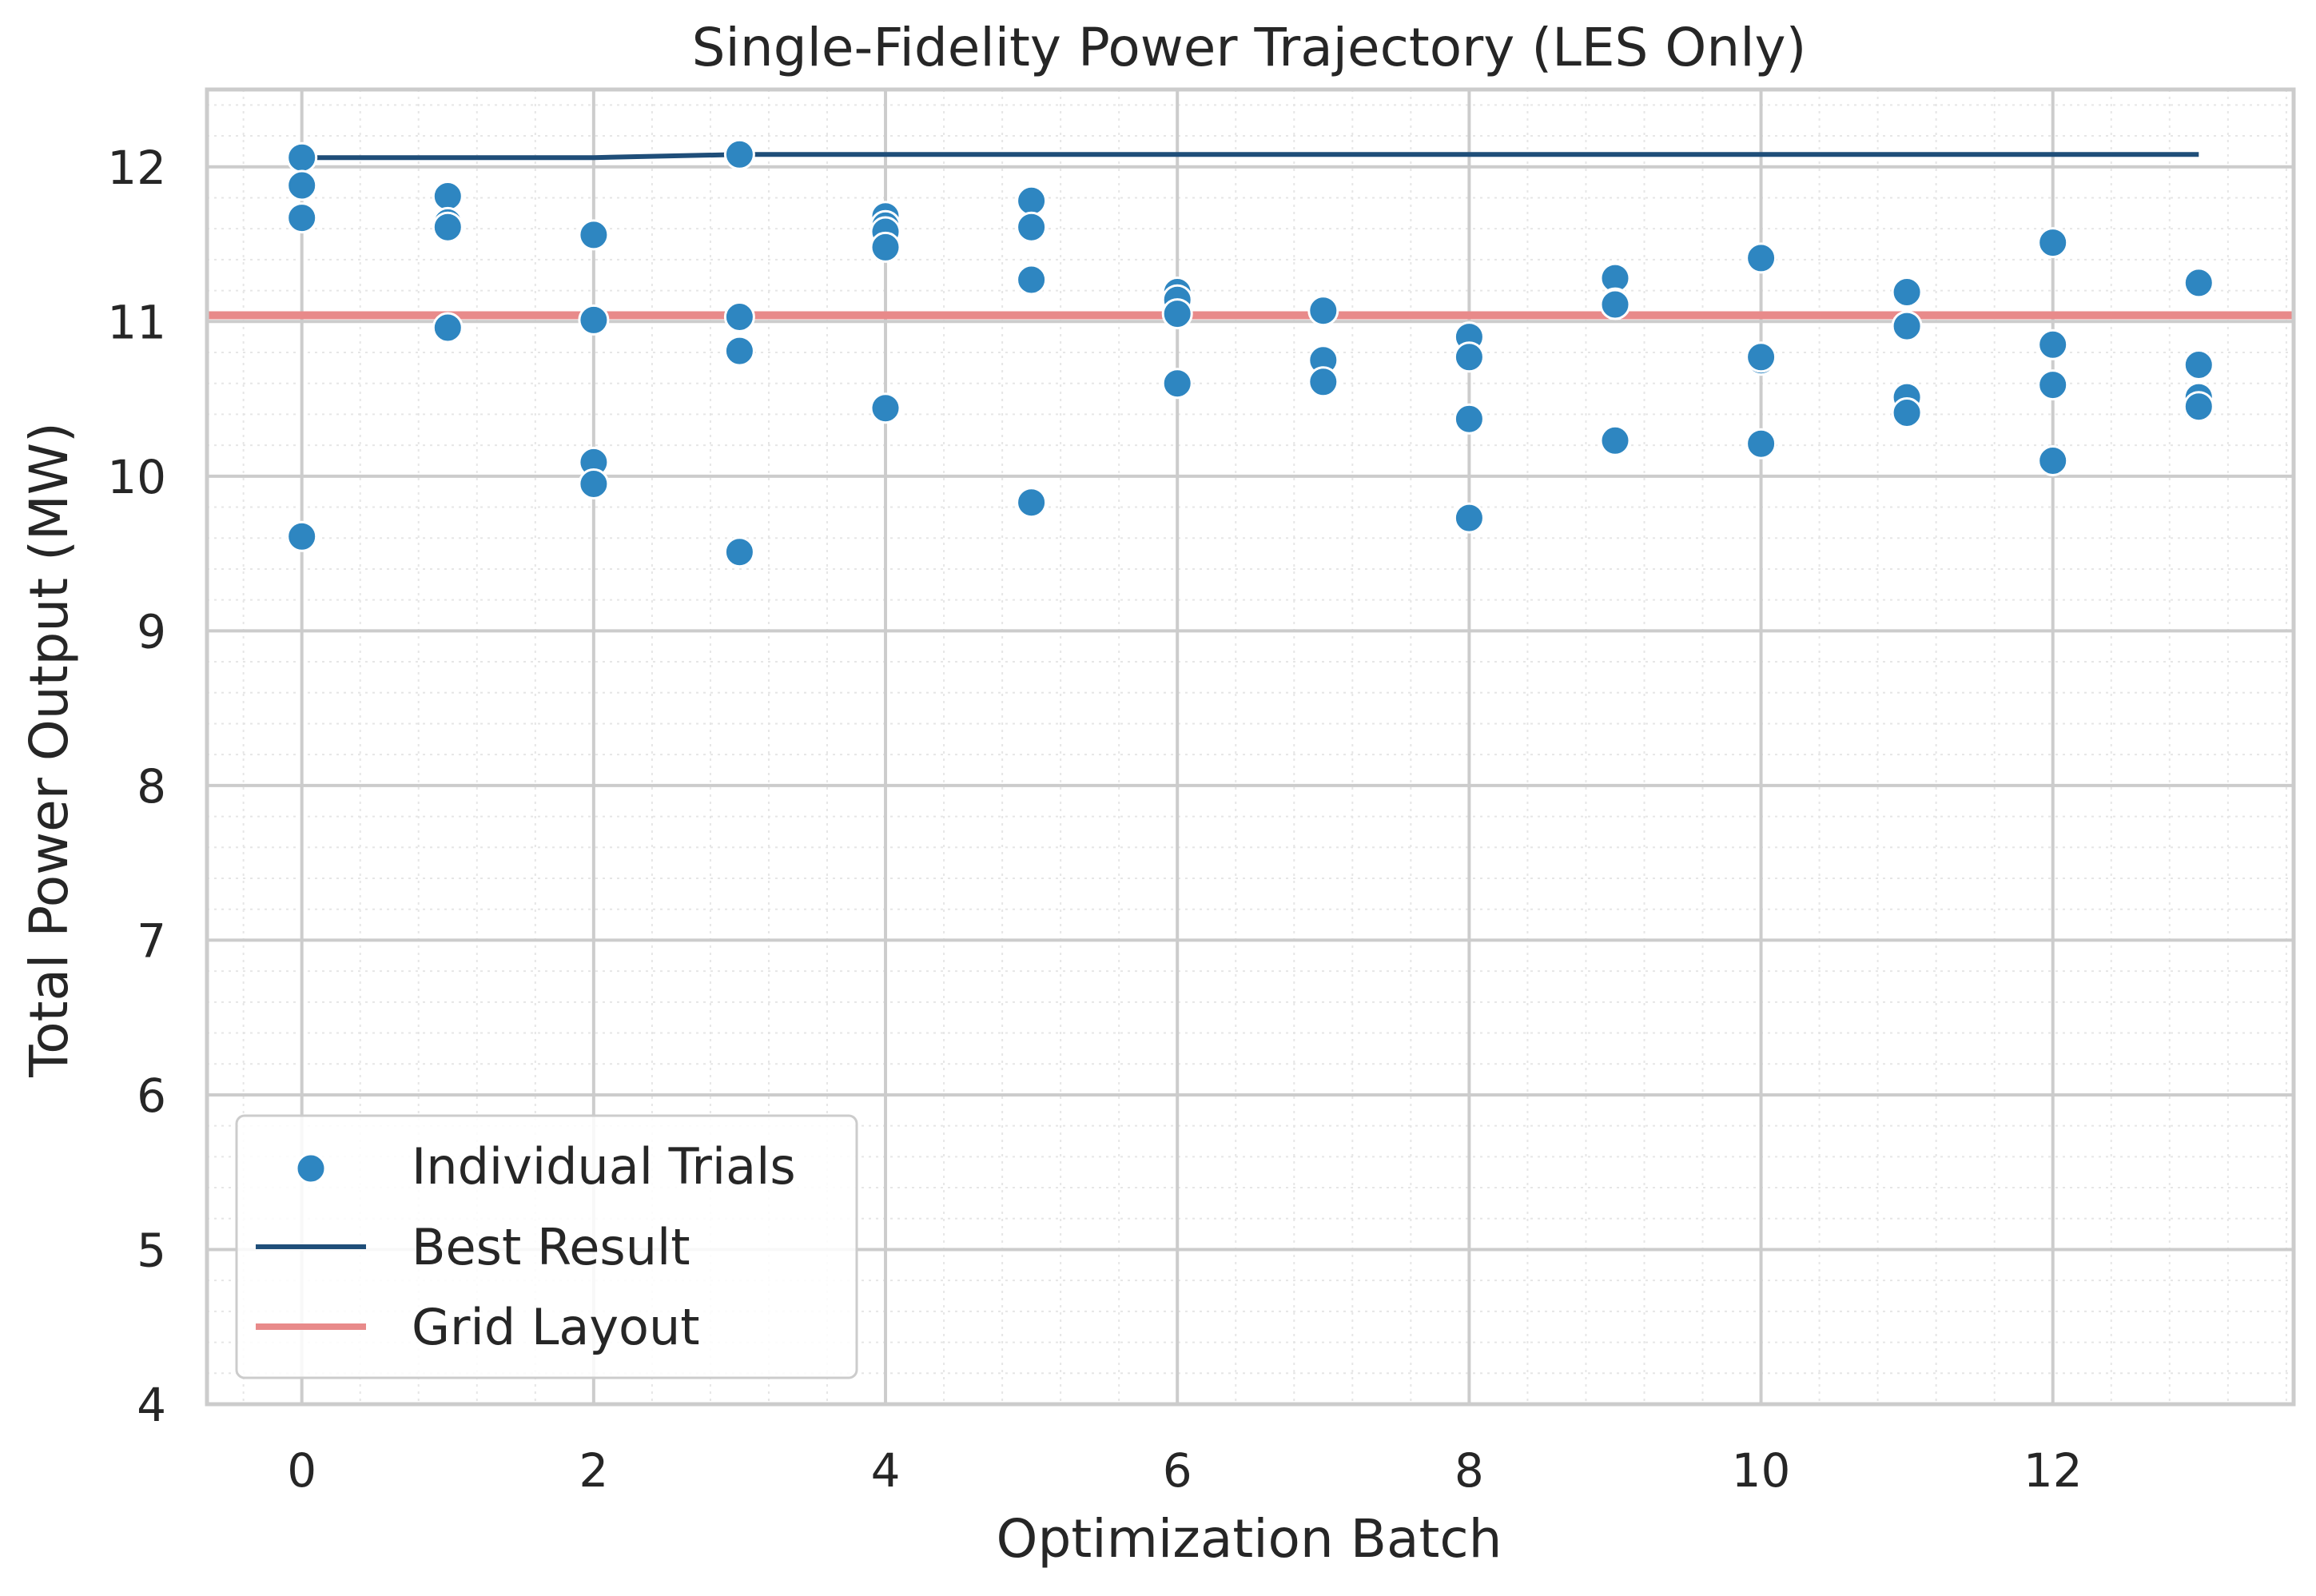 The width and height of the screenshot is (2316, 1596). Describe the element at coordinates (49, 750) in the screenshot. I see `y-axis-label: Total Power Output (MW)` at that location.